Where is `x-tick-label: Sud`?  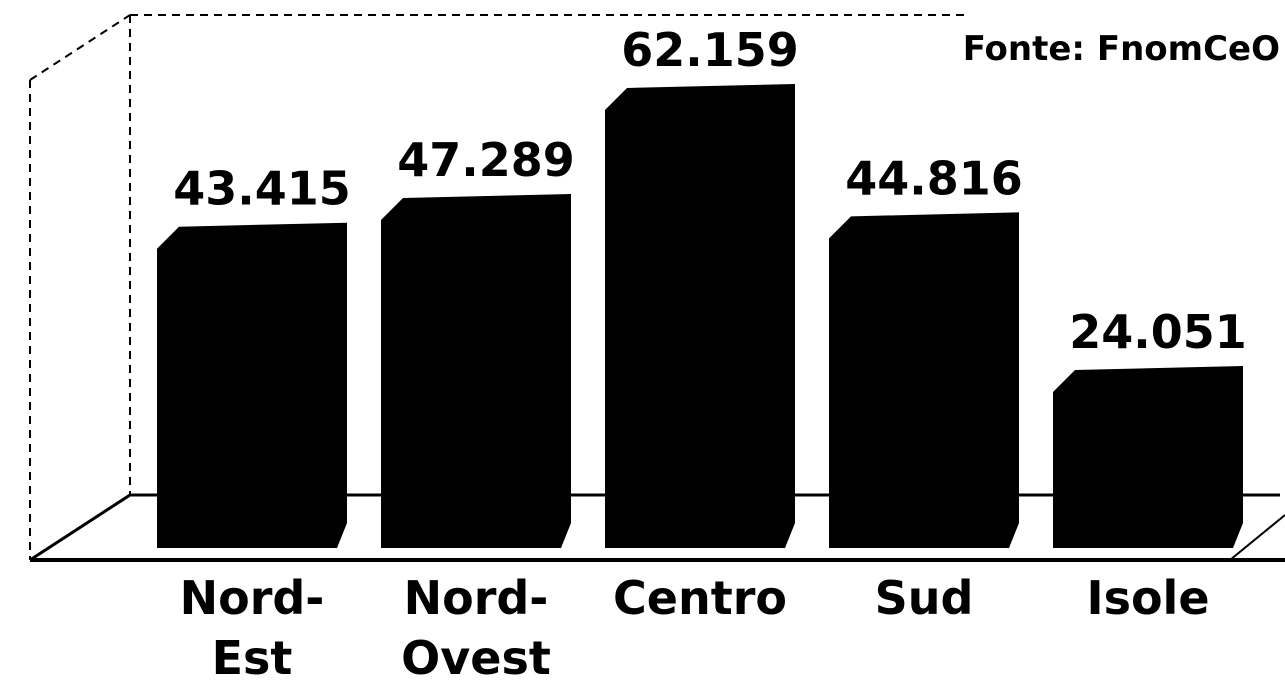 x-tick-label: Sud is located at coordinates (924, 598).